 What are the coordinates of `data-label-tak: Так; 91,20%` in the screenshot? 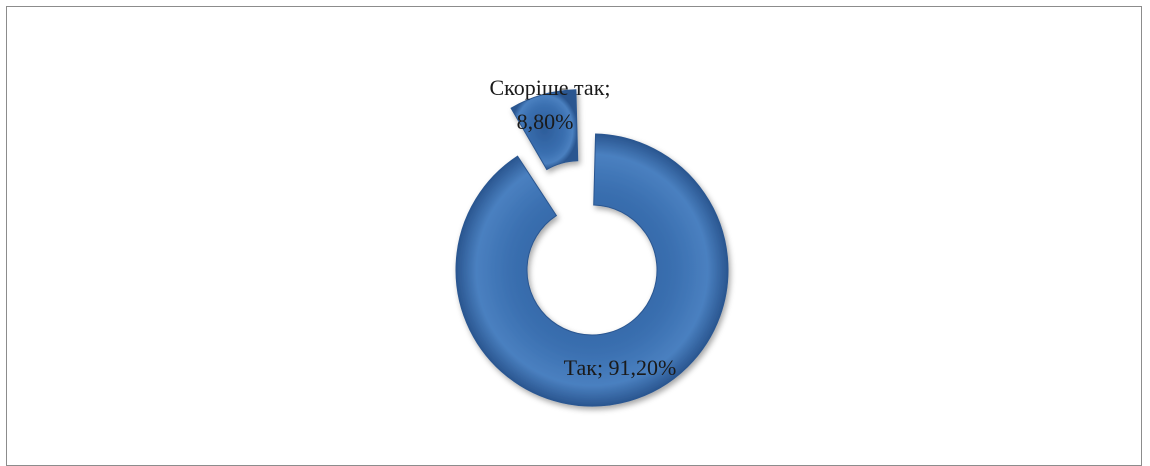 It's located at (620, 367).